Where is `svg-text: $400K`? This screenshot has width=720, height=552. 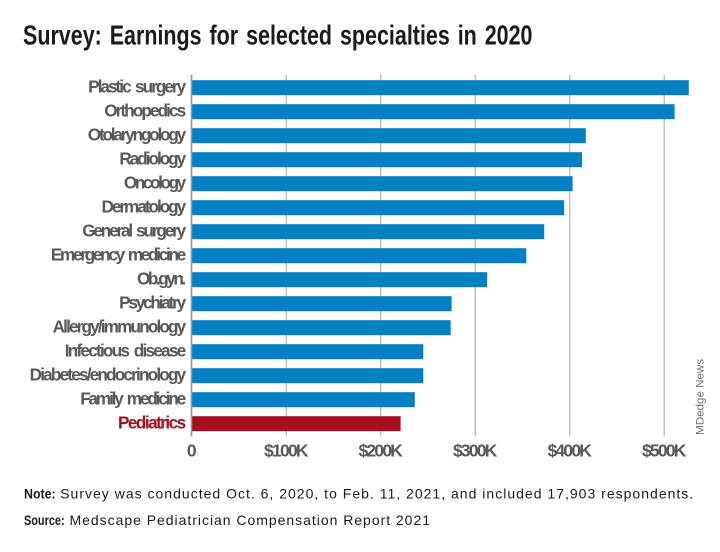 svg-text: $400K is located at coordinates (569, 450).